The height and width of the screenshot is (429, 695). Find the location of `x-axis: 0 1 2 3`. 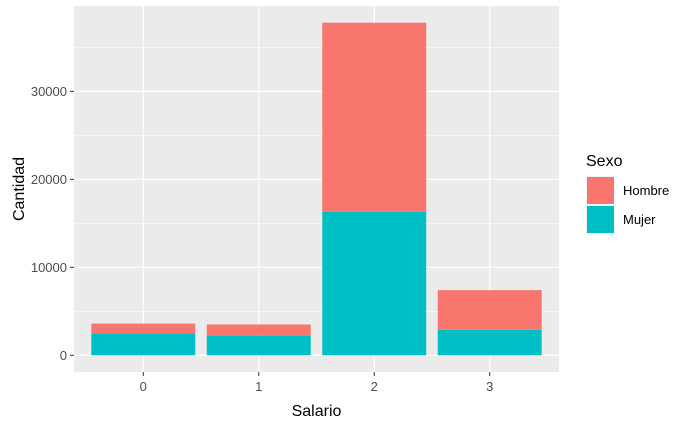

x-axis: 0 1 2 3 is located at coordinates (316, 383).